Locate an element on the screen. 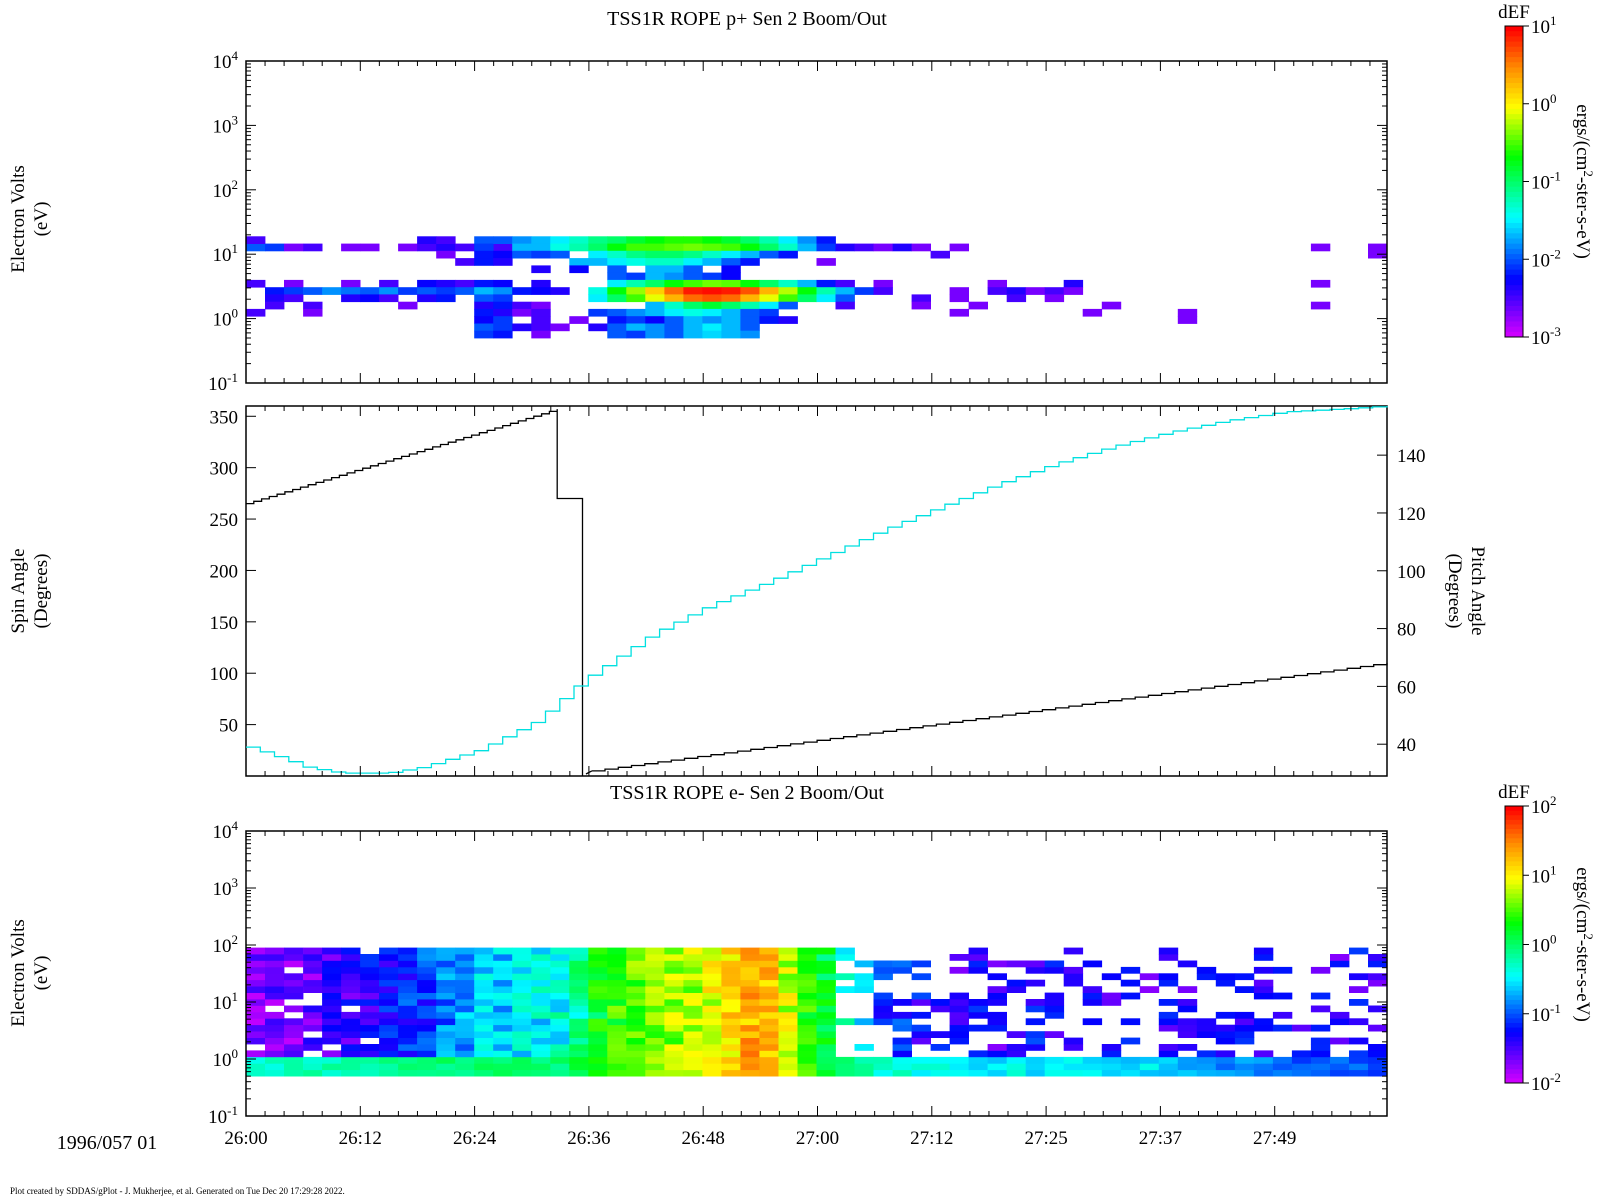  p2-right-tick-label-5: 140 is located at coordinates (1411, 456).